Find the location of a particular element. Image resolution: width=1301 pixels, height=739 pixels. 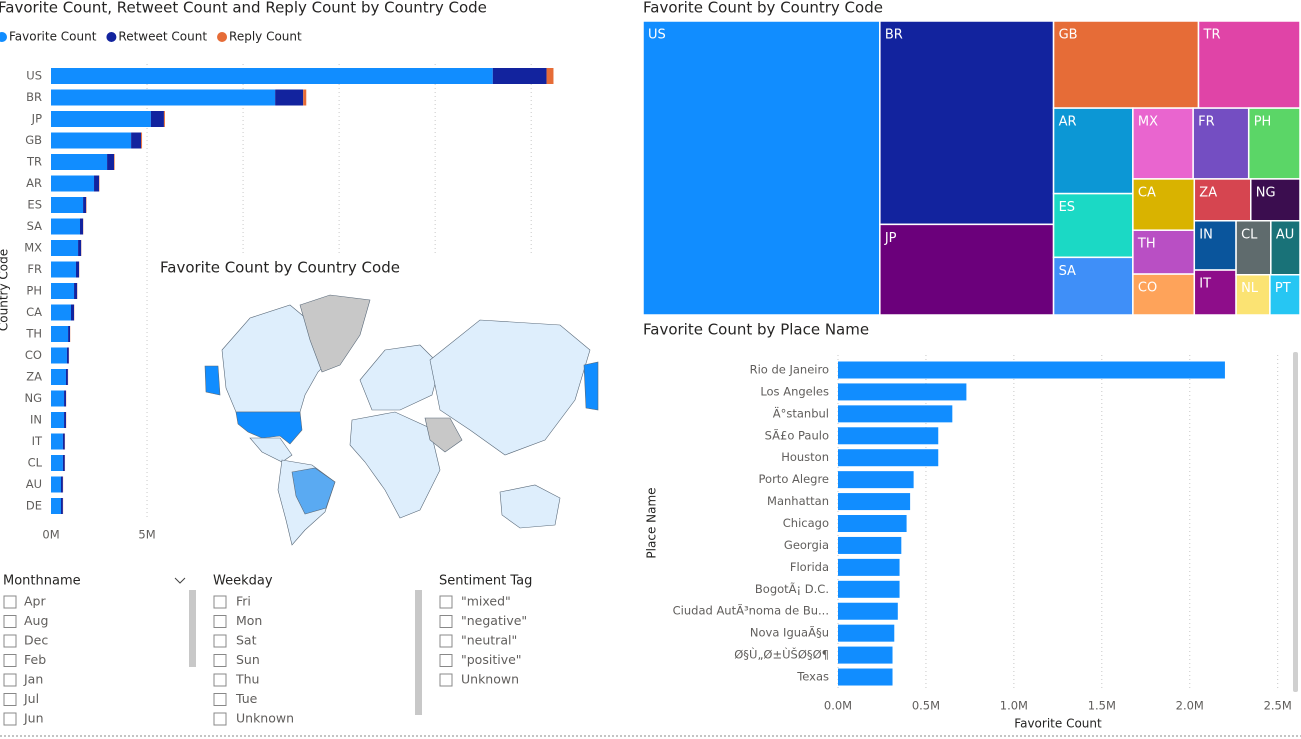

slicer-item: "mixed" is located at coordinates (486, 601).